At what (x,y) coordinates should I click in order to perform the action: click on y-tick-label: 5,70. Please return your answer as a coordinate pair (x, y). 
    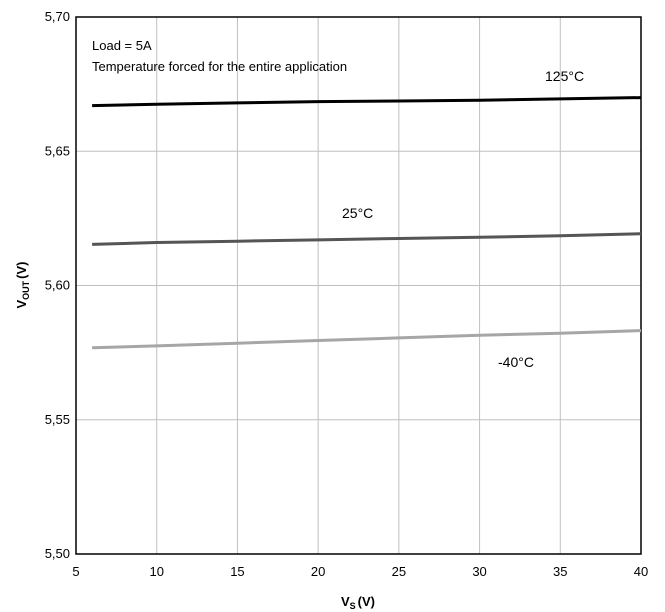
    Looking at the image, I should click on (57, 16).